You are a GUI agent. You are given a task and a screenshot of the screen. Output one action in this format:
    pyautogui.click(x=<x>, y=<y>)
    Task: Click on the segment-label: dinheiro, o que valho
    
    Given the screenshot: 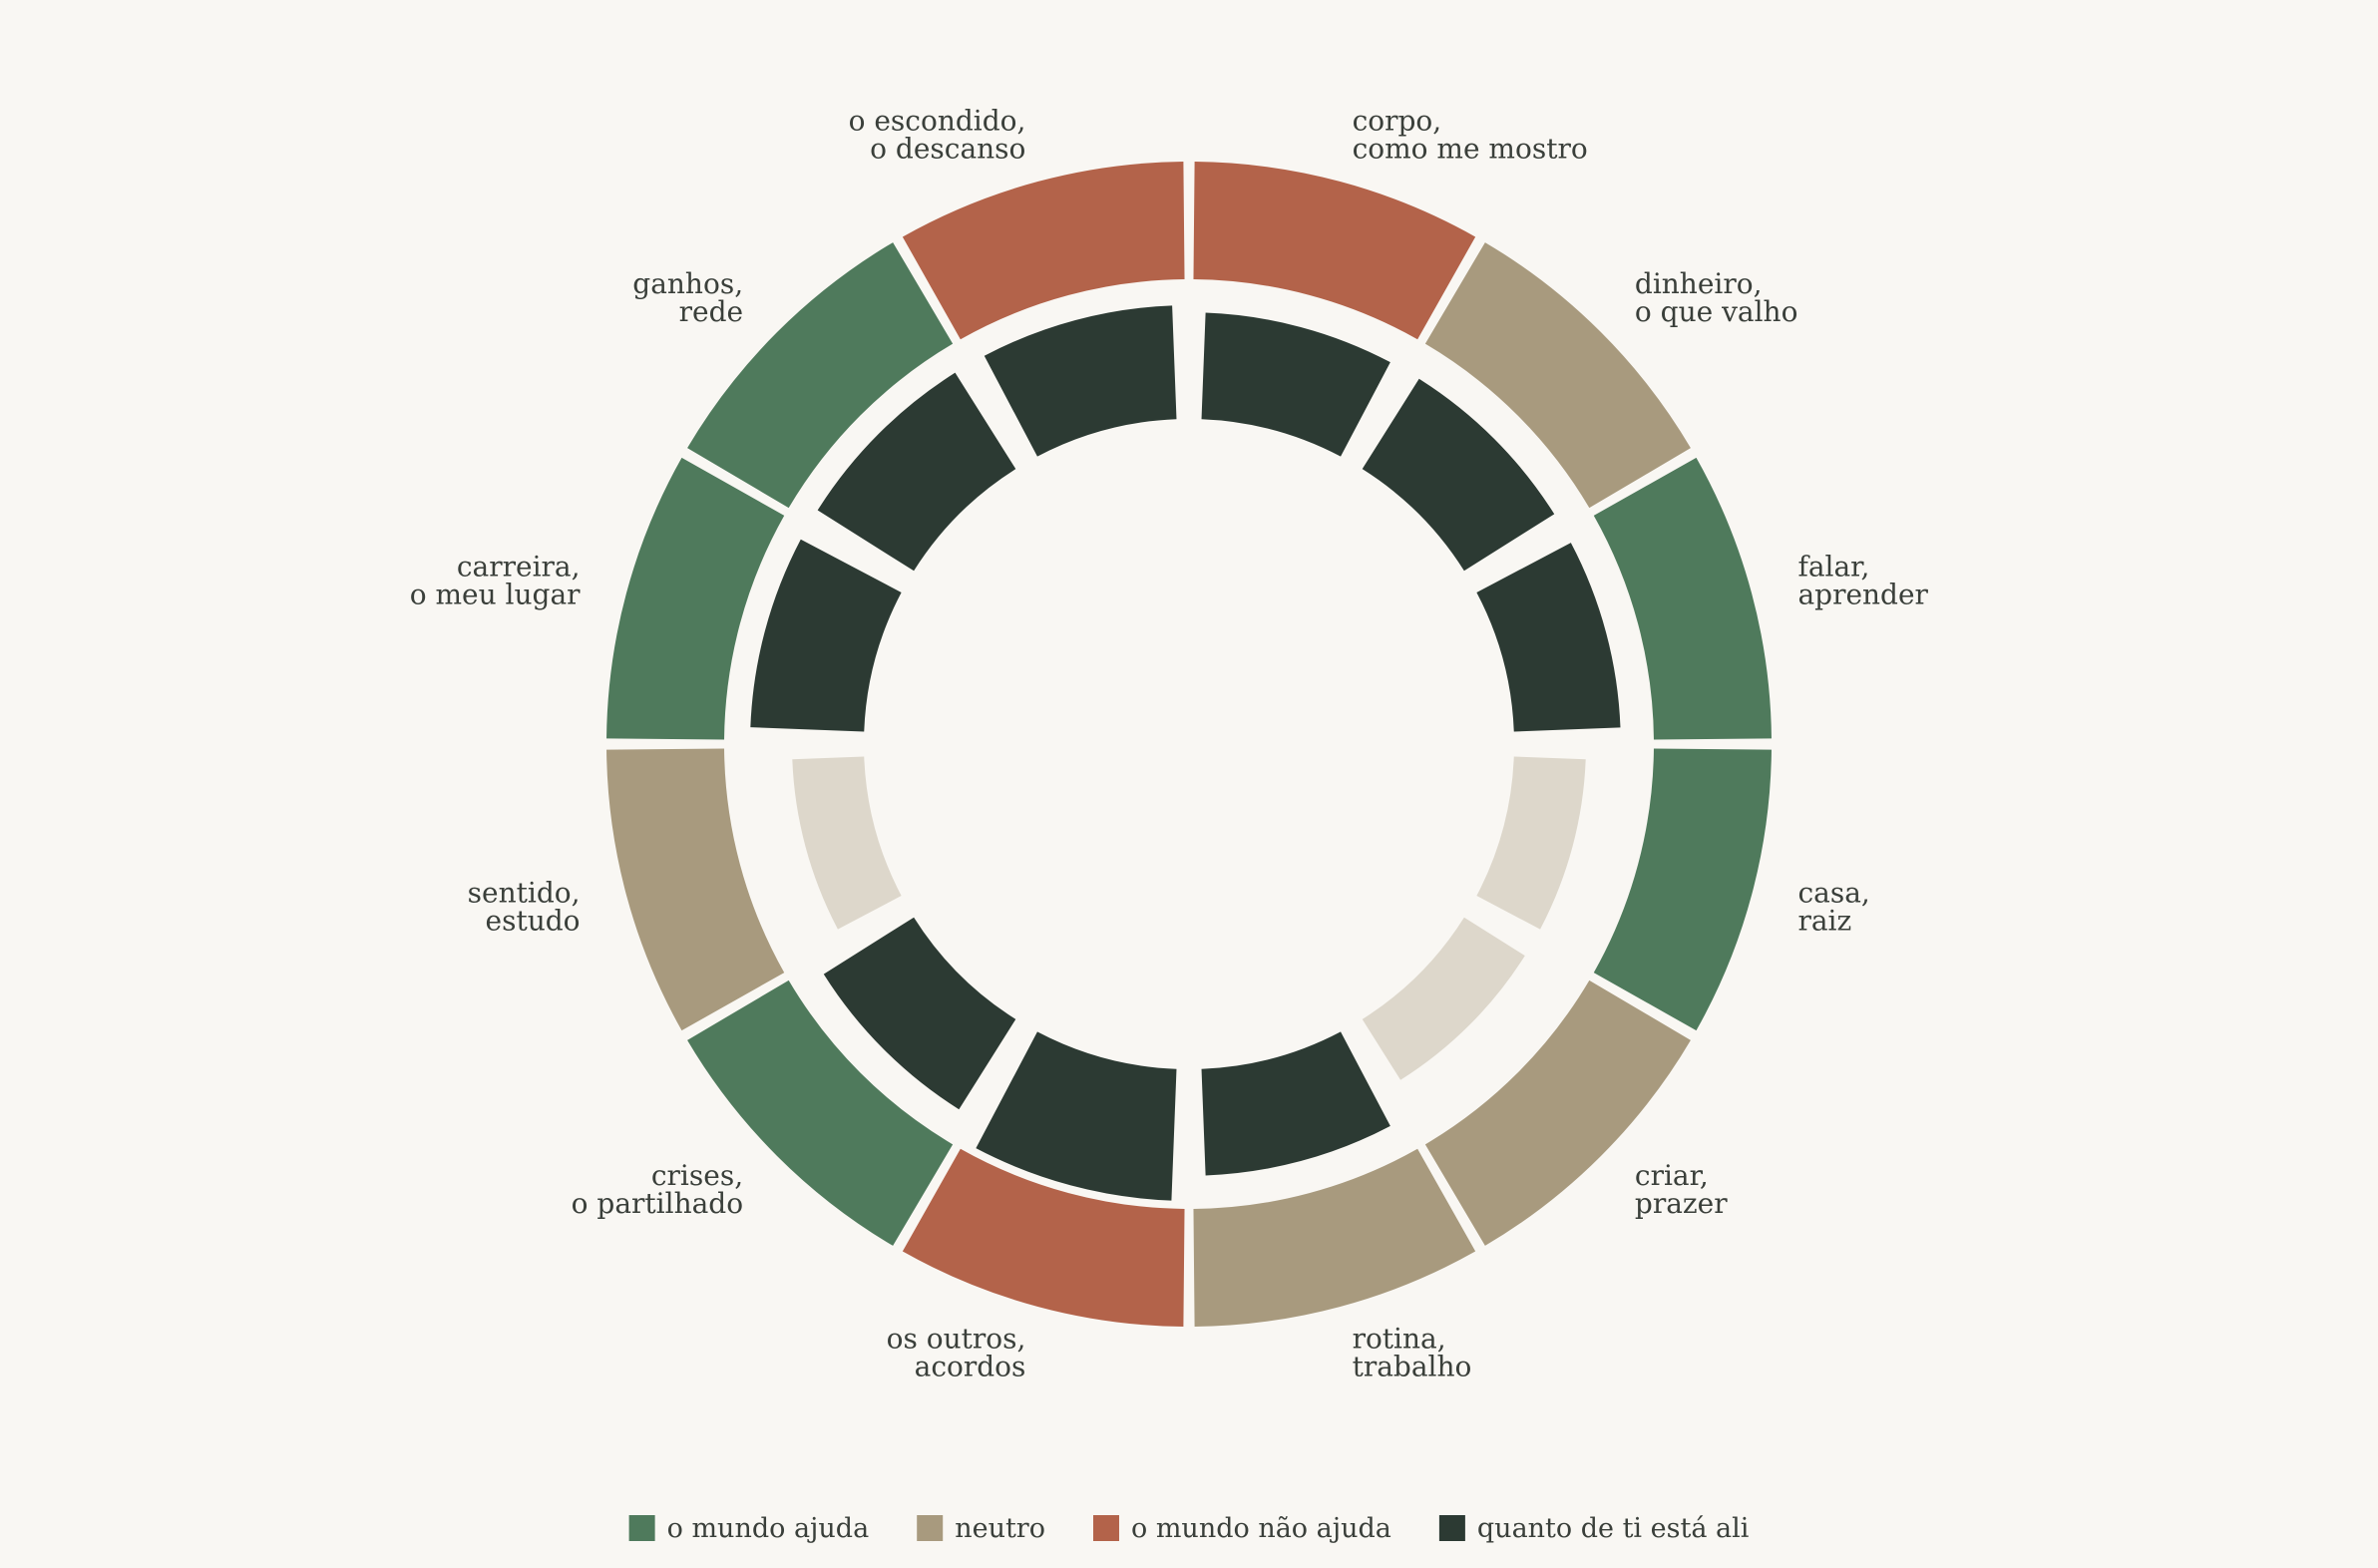 What is the action you would take?
    pyautogui.click(x=1716, y=298)
    